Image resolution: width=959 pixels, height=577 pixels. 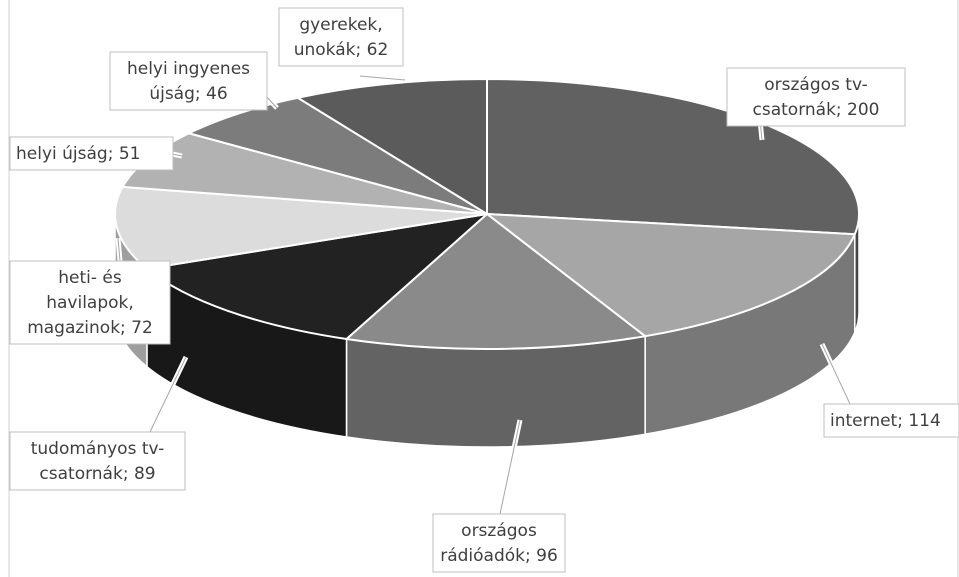 I want to click on data-label-1: internet; 114, so click(x=891, y=420).